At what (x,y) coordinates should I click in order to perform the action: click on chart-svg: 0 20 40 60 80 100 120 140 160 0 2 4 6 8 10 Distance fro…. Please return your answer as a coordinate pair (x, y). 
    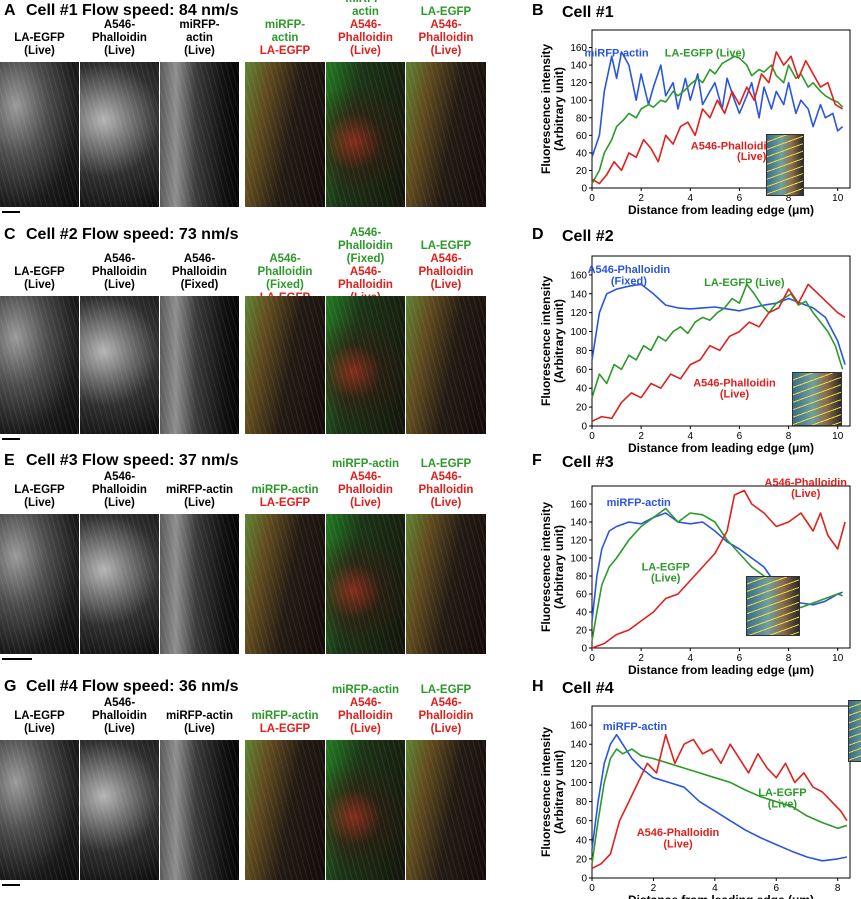
    Looking at the image, I should click on (695, 577).